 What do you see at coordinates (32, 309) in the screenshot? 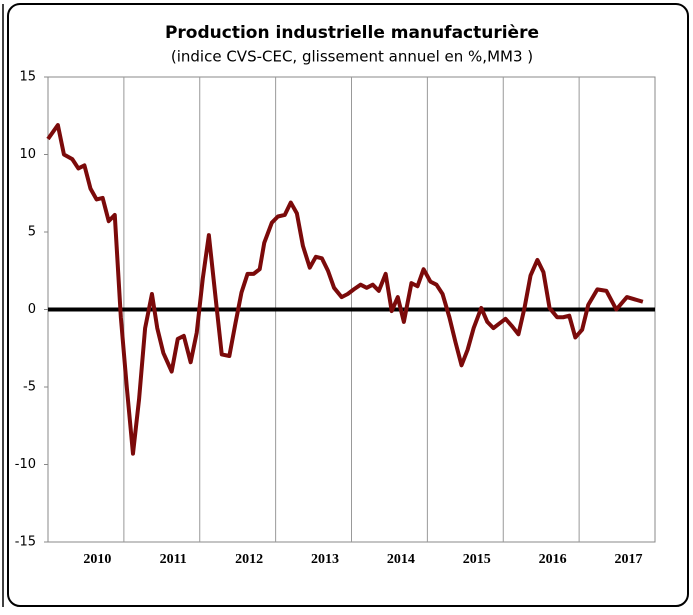
I see `y-tick-label: 0` at bounding box center [32, 309].